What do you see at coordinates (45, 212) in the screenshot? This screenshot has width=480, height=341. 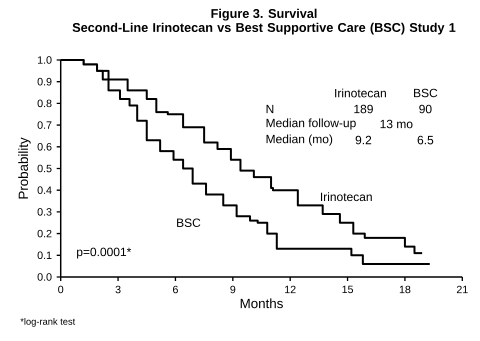 I see `y-tick-label: 0.3` at bounding box center [45, 212].